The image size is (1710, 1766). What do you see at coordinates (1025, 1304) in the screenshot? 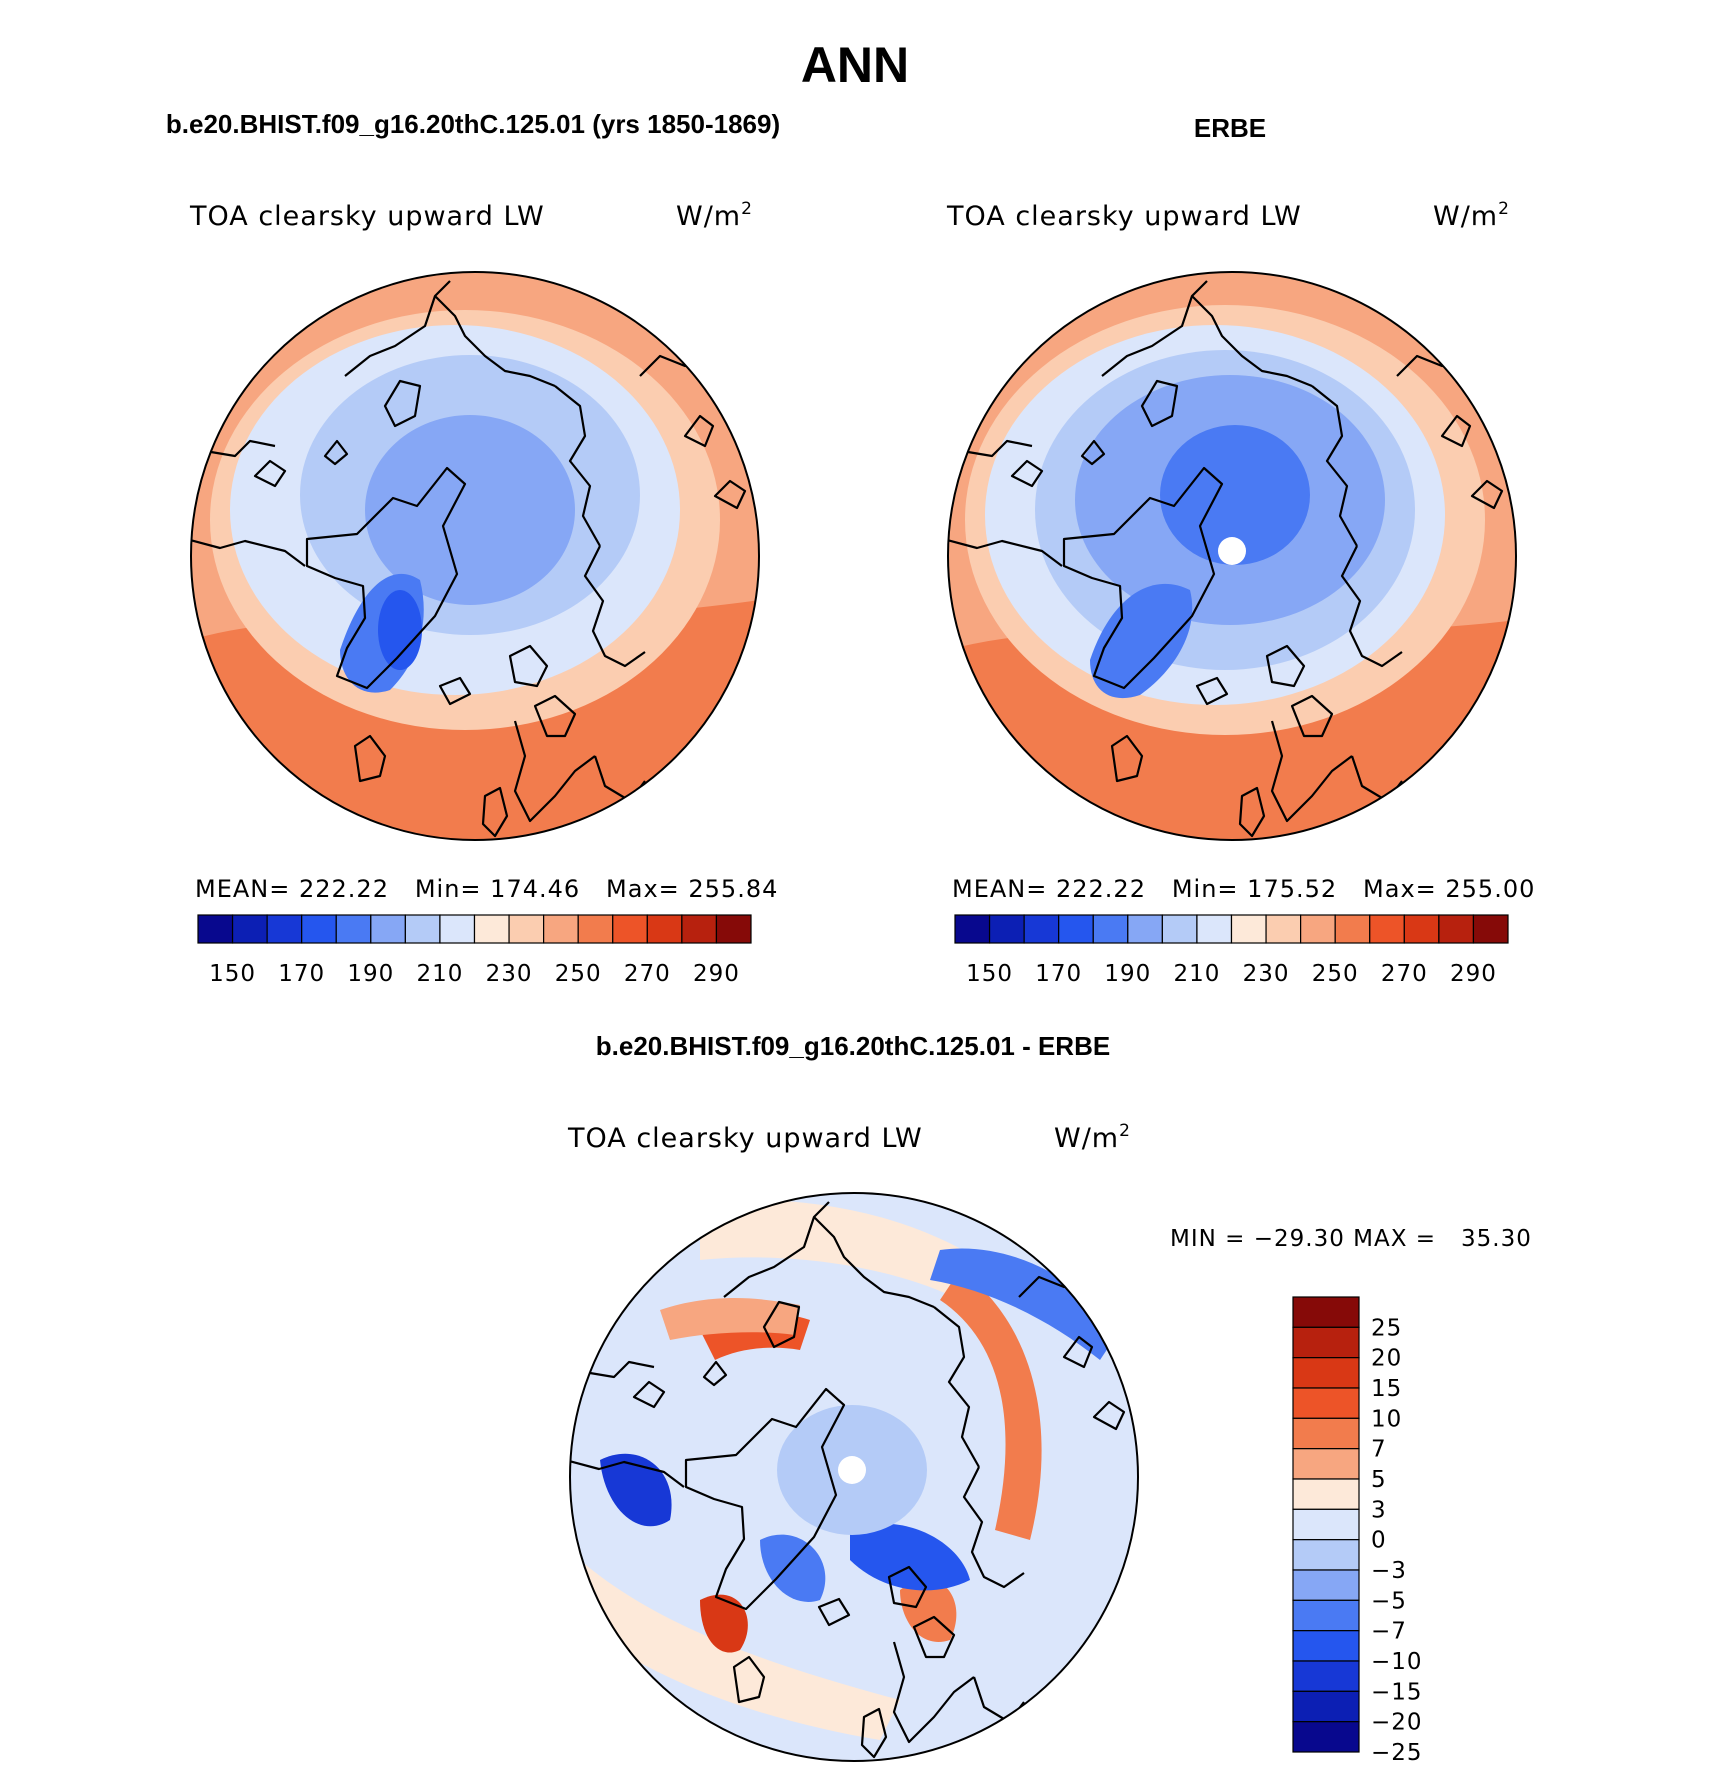
I see `diff-field-cold-patch-ne` at bounding box center [1025, 1304].